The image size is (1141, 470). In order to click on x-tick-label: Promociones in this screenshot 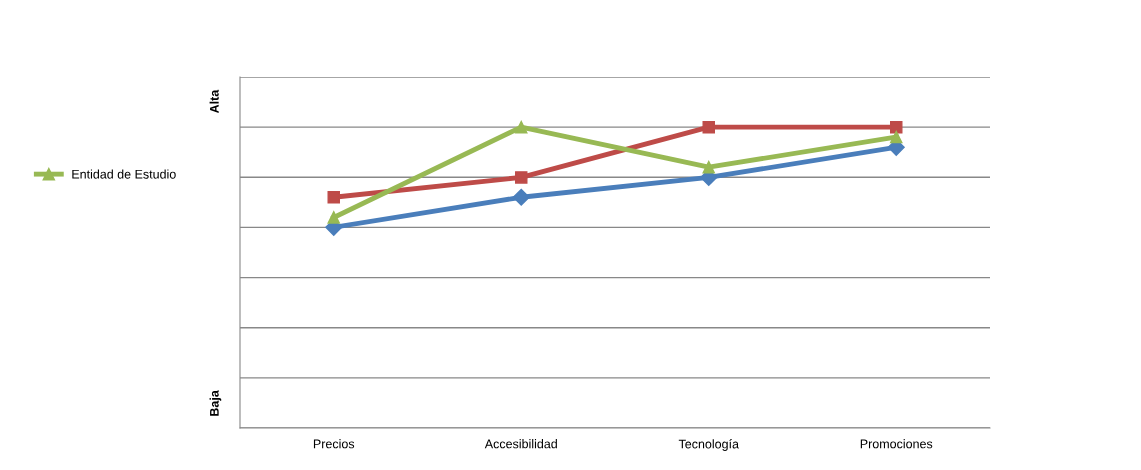, I will do `click(896, 444)`.